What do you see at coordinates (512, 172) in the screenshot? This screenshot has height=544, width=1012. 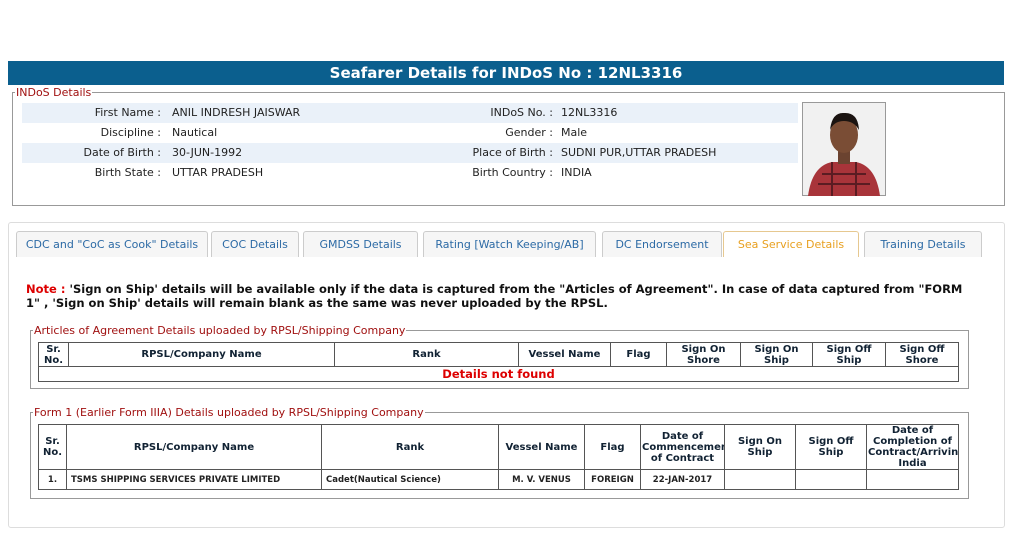 I see `field-label: Birth Country :` at bounding box center [512, 172].